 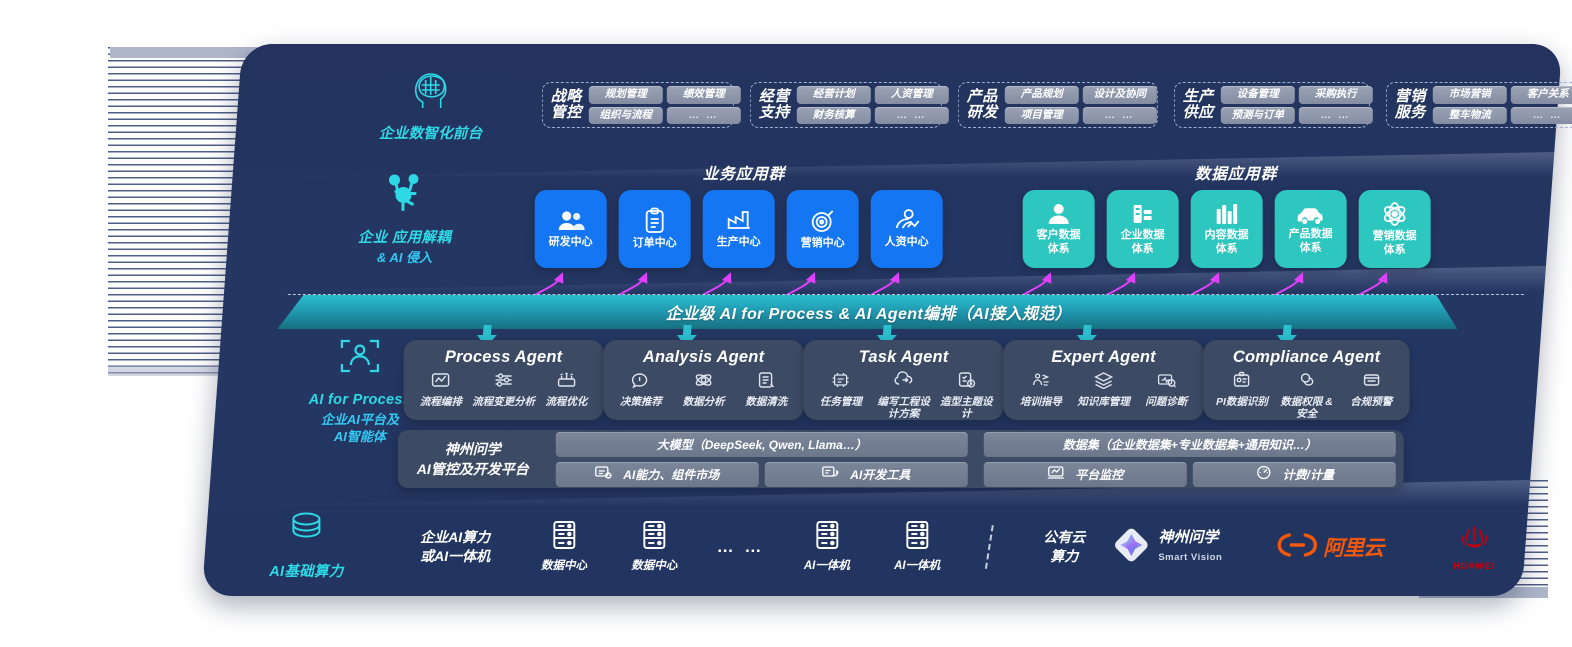 What do you see at coordinates (441, 389) in the screenshot?
I see `agent-capability: 流程编排` at bounding box center [441, 389].